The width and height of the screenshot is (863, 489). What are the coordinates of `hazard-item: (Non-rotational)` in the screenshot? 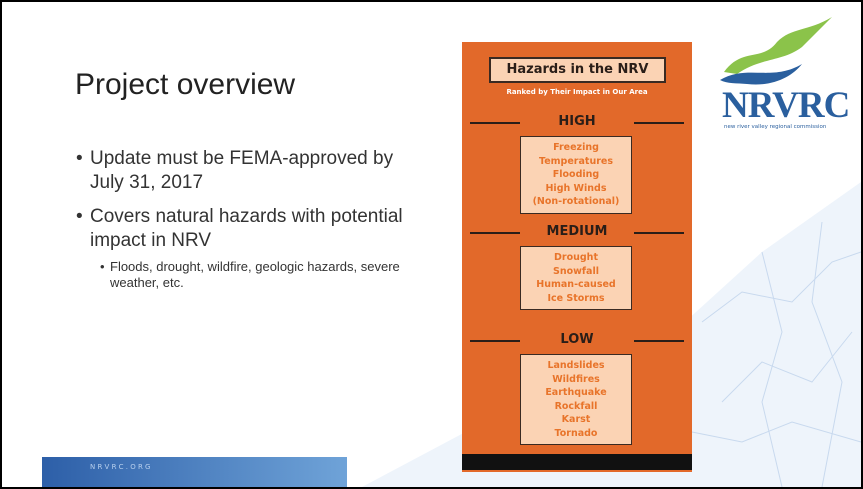 It's located at (576, 201).